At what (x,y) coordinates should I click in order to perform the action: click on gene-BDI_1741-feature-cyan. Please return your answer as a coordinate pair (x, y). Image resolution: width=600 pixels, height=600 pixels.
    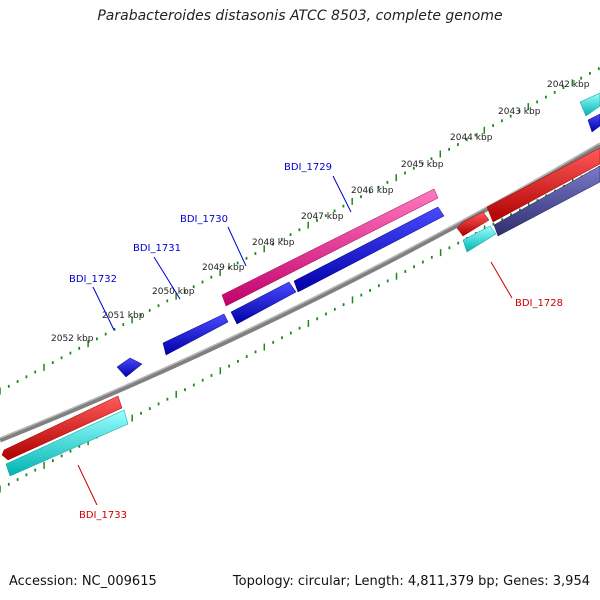
    Looking at the image, I should click on (589, 104).